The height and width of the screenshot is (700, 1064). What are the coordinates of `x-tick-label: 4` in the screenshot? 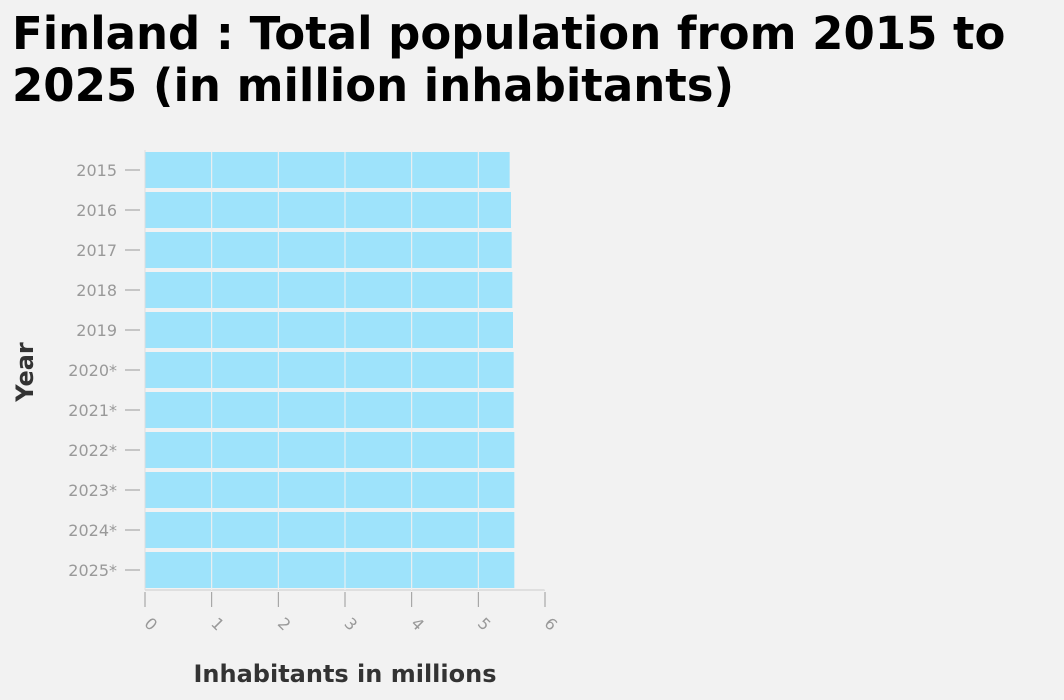 It's located at (417, 624).